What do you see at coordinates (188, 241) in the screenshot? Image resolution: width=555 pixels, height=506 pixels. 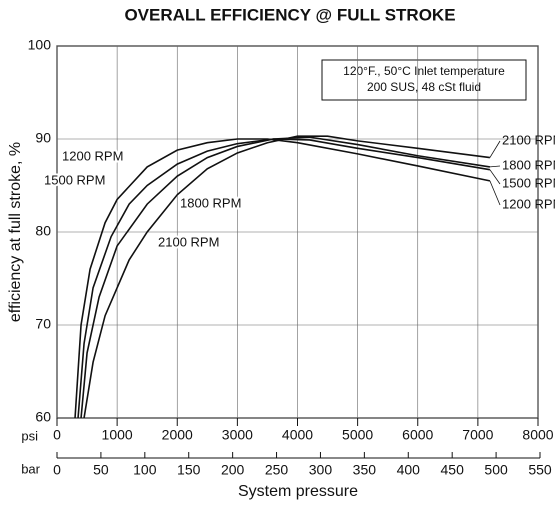 I see `series-label: 2100 RPM` at bounding box center [188, 241].